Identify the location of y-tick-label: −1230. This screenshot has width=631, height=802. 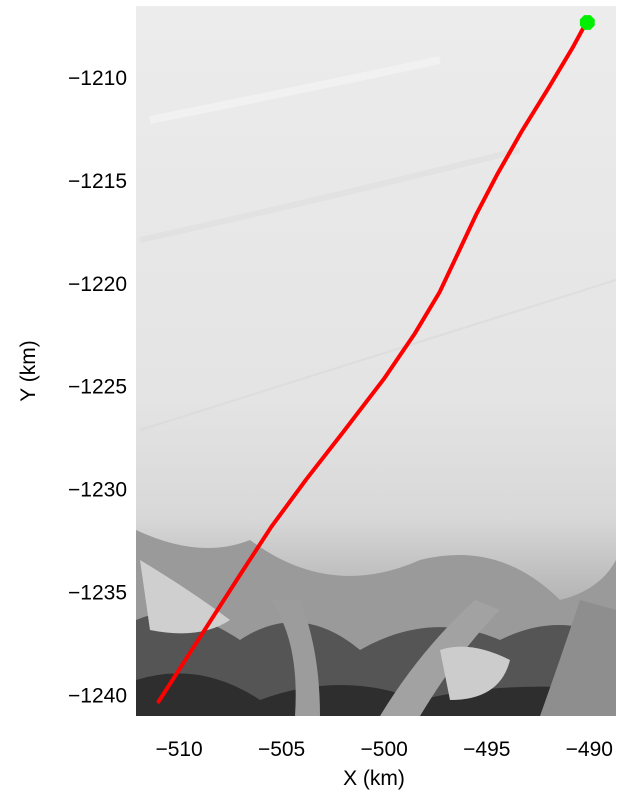
(97, 490).